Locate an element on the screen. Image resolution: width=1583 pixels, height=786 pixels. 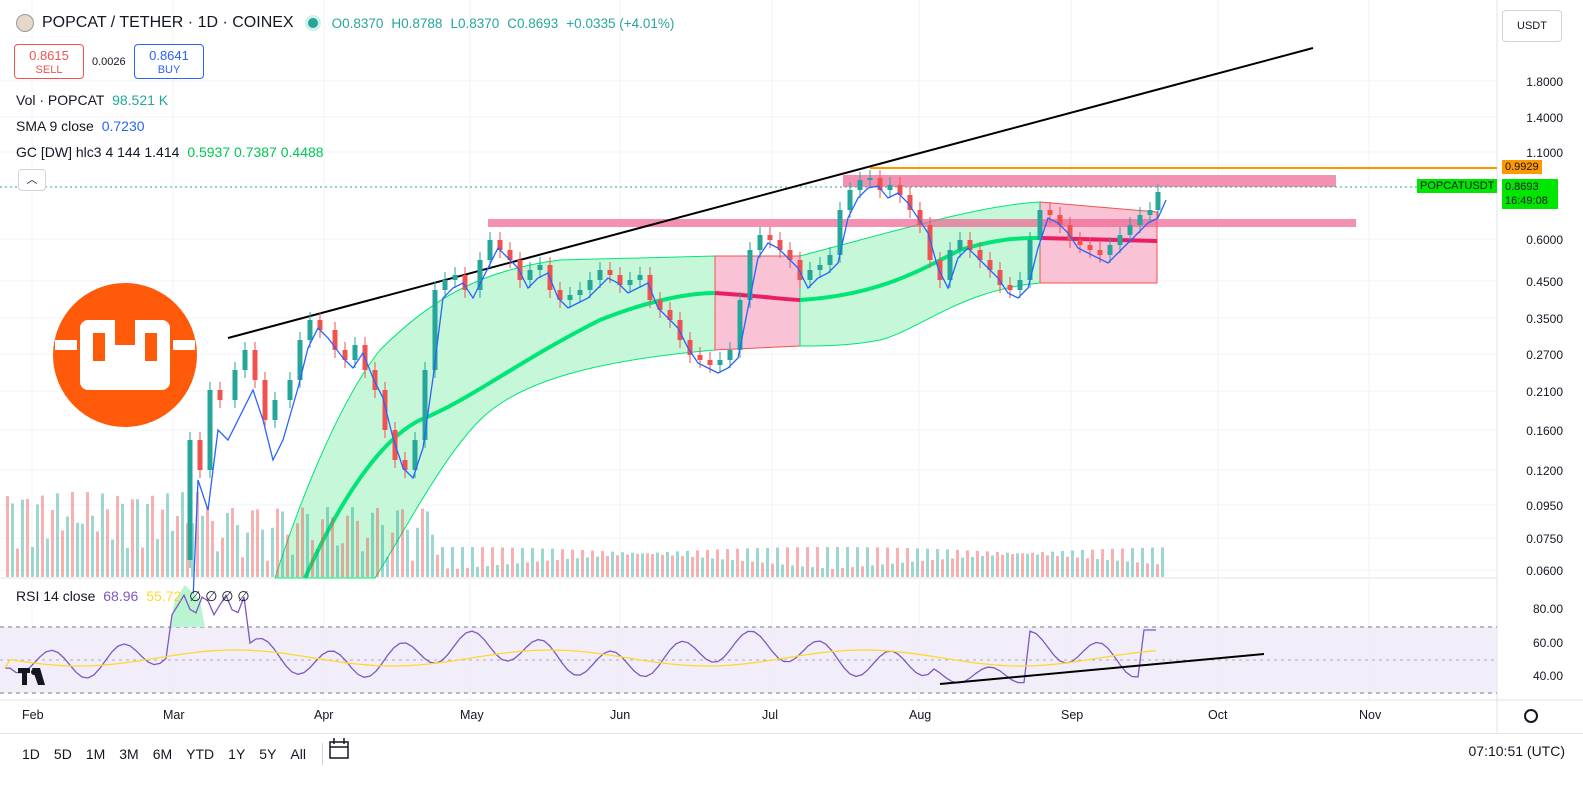
rsi-legend: RSI 14 close 68.96 55.72 ∅ ∅ ∅ ∅ is located at coordinates (133, 596).